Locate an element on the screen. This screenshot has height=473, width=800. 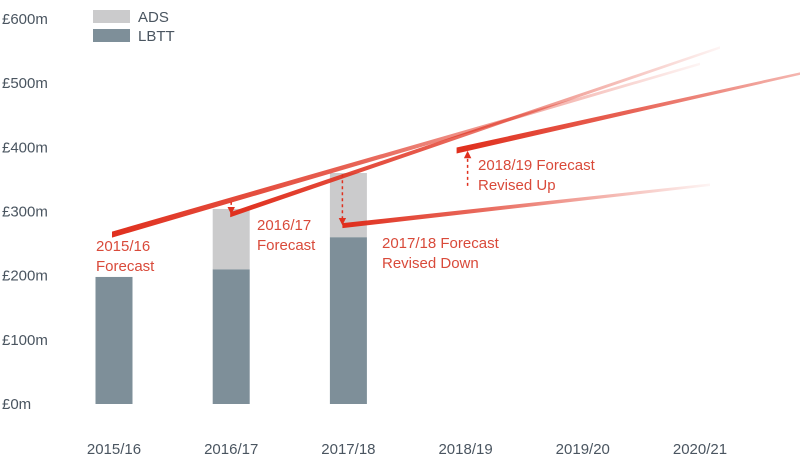
y-tick-label: £0m is located at coordinates (16, 404).